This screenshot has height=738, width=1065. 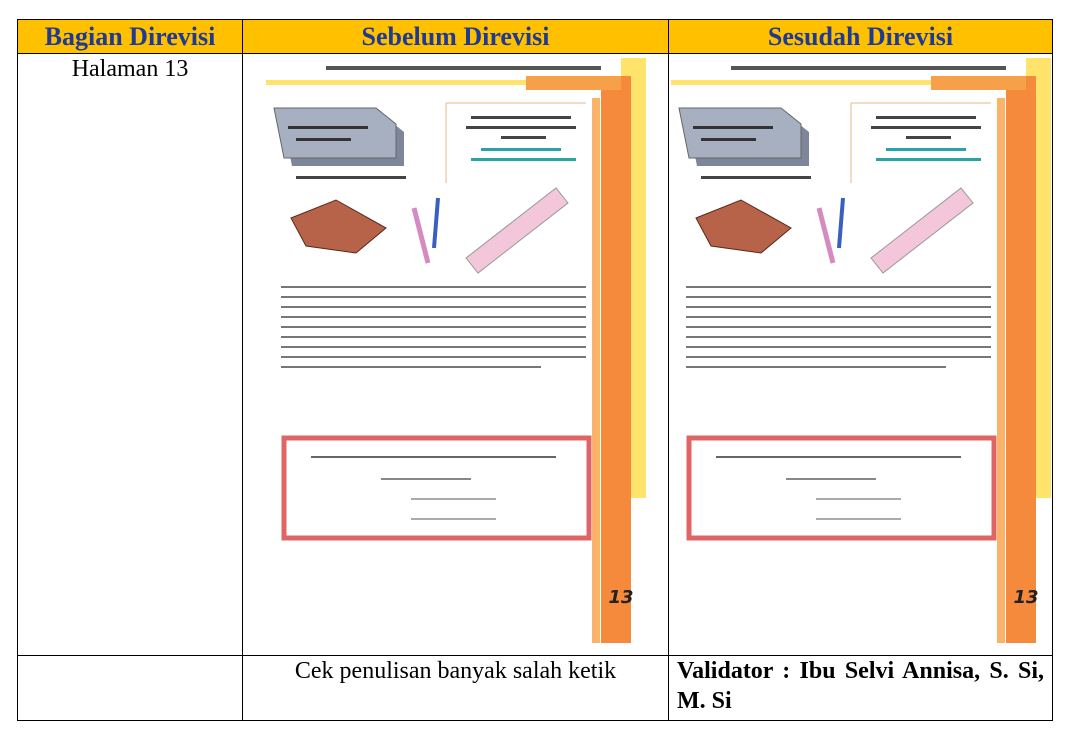 I want to click on column-header: Bagian Direvisi, so click(x=130, y=36).